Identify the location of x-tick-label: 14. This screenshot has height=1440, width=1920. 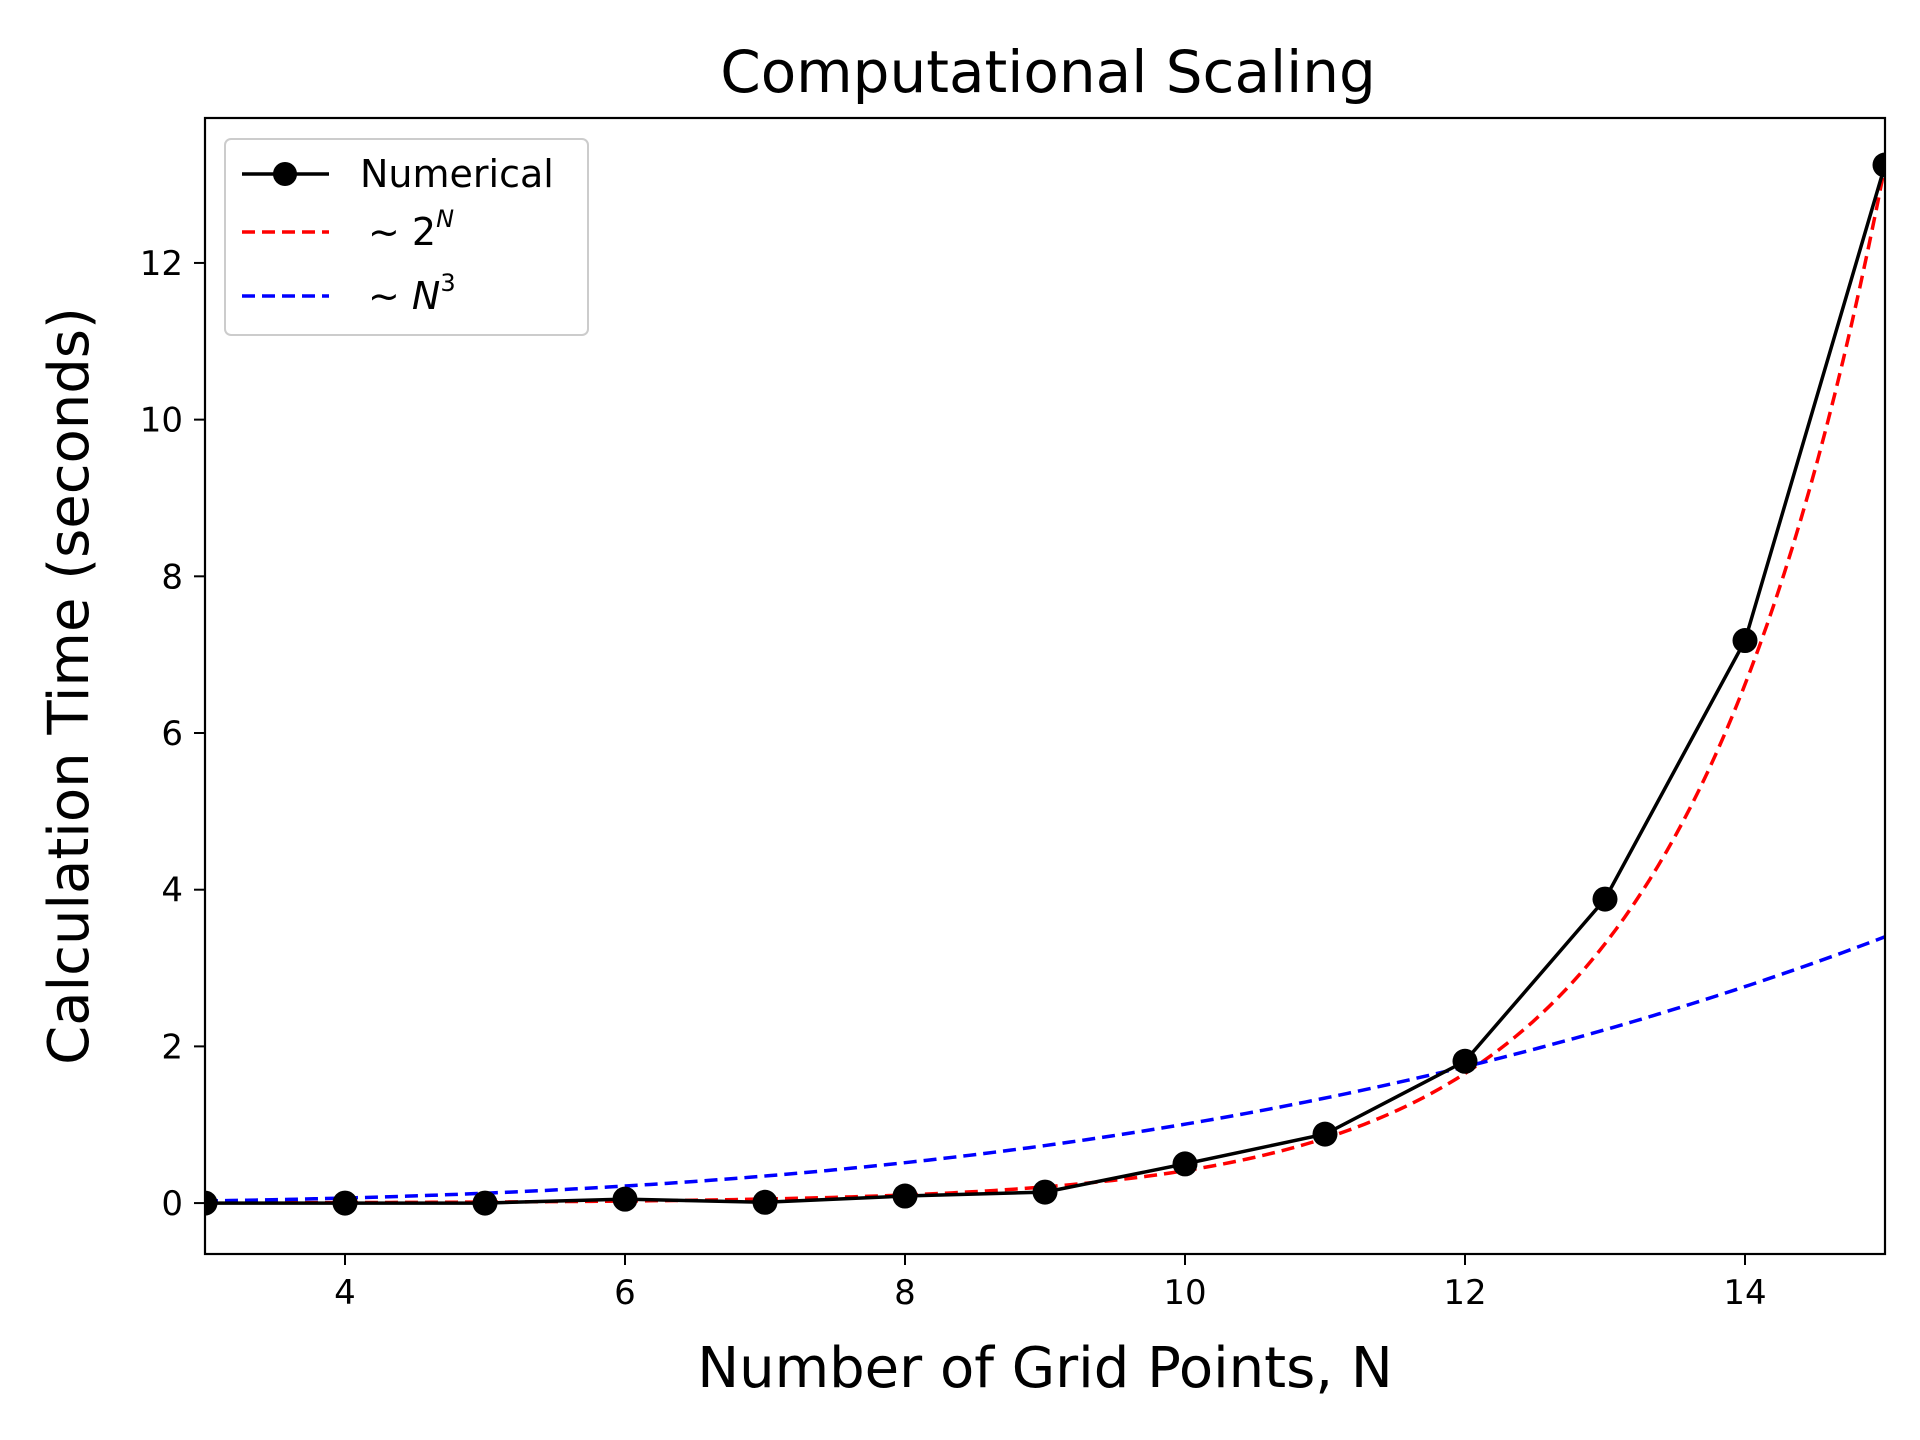
(1744, 1293).